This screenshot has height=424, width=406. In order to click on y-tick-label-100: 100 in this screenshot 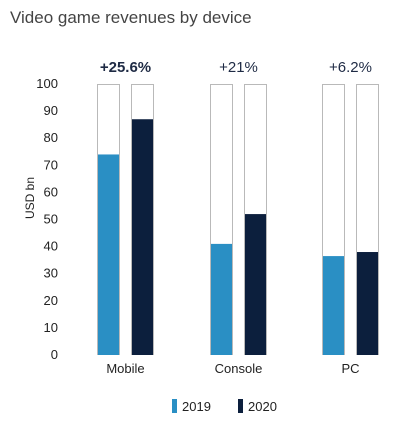, I will do `click(47, 83)`.